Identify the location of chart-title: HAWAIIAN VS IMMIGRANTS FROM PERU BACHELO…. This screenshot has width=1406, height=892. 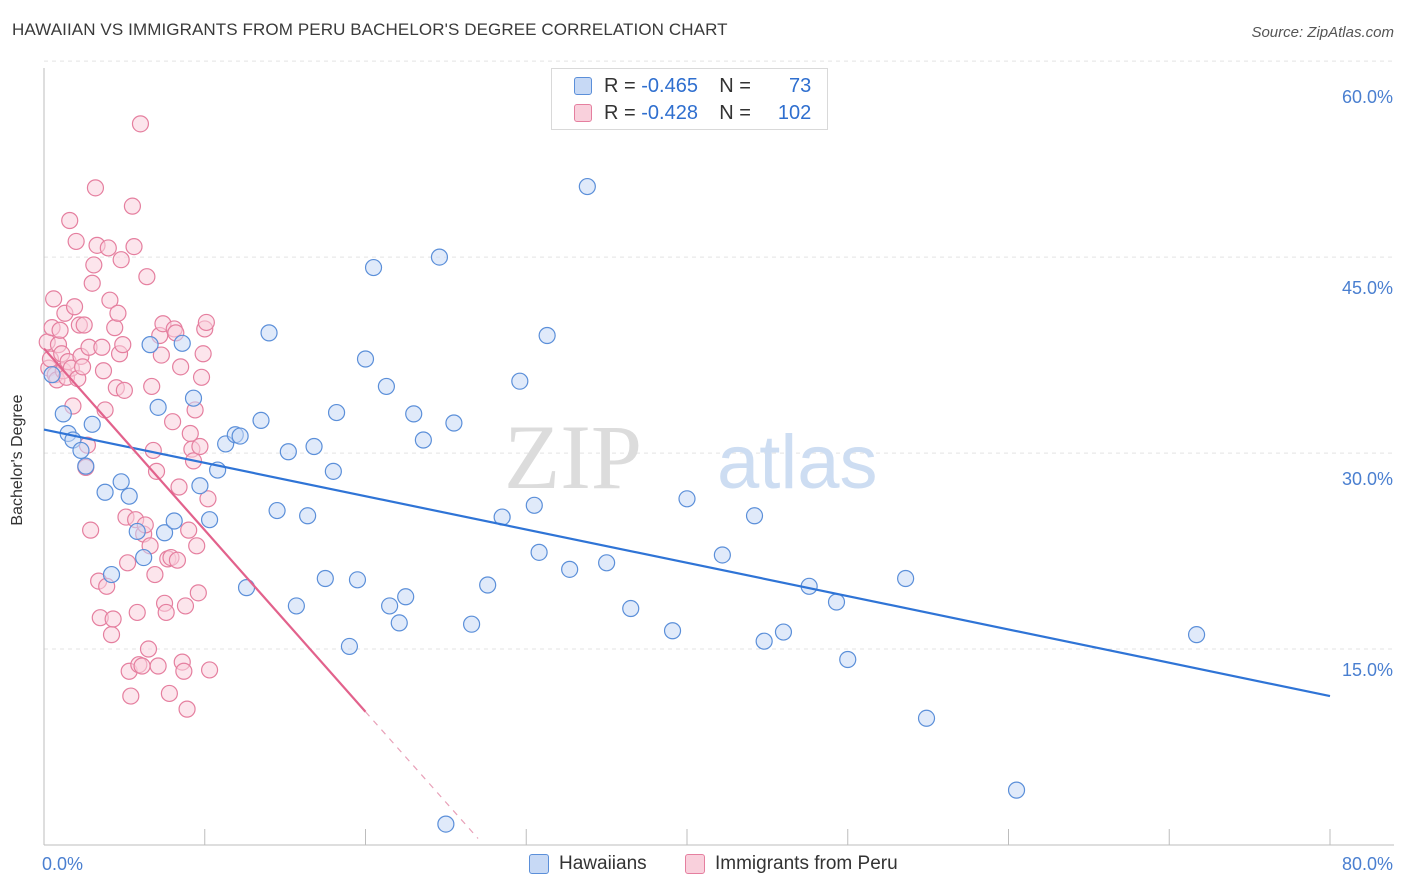
(370, 29).